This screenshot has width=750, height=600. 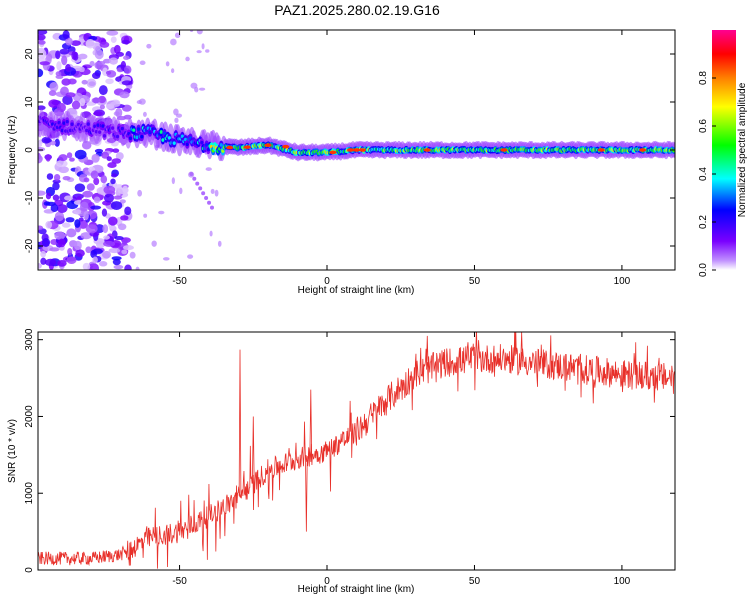 What do you see at coordinates (703, 126) in the screenshot?
I see `colorbar-tick-label: 0.6` at bounding box center [703, 126].